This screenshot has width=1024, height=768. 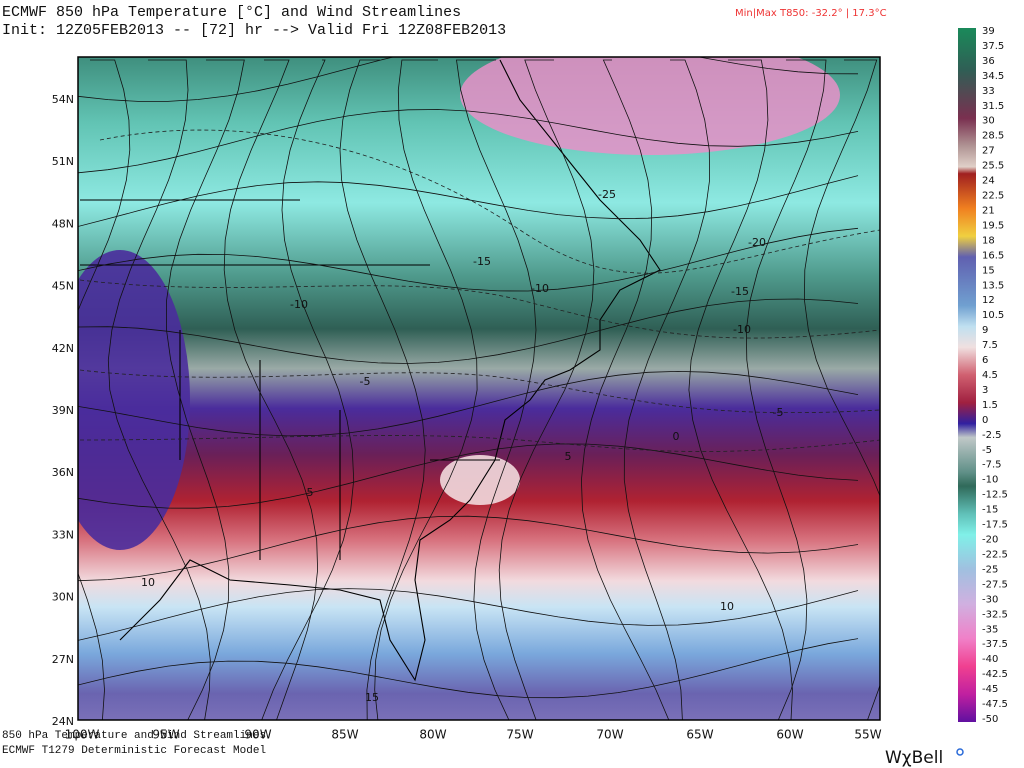 What do you see at coordinates (63, 348) in the screenshot?
I see `lat-label: 42N` at bounding box center [63, 348].